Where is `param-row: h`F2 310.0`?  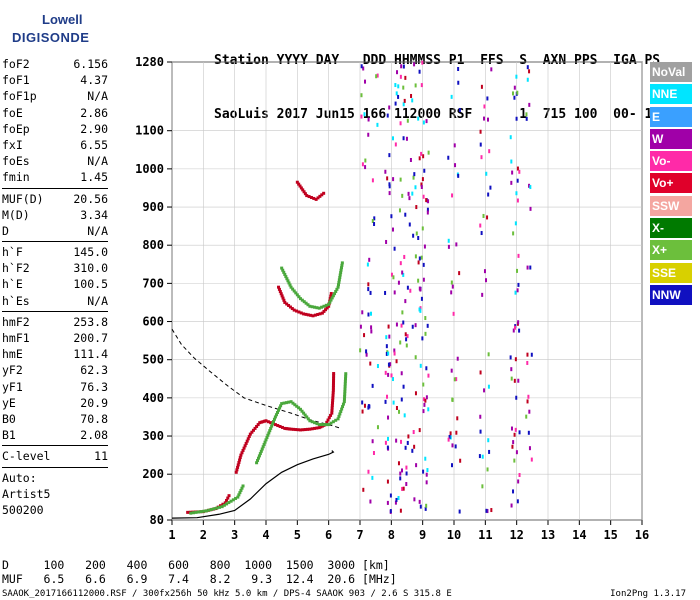
param-row: h`F2 310.0 is located at coordinates (55, 268).